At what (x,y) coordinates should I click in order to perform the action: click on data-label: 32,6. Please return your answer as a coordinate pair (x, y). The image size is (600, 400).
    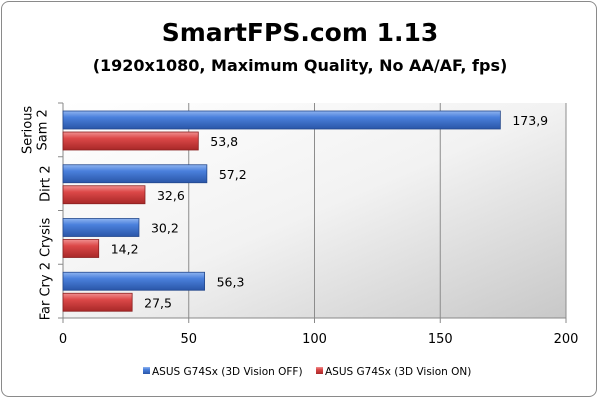
    Looking at the image, I should click on (171, 195).